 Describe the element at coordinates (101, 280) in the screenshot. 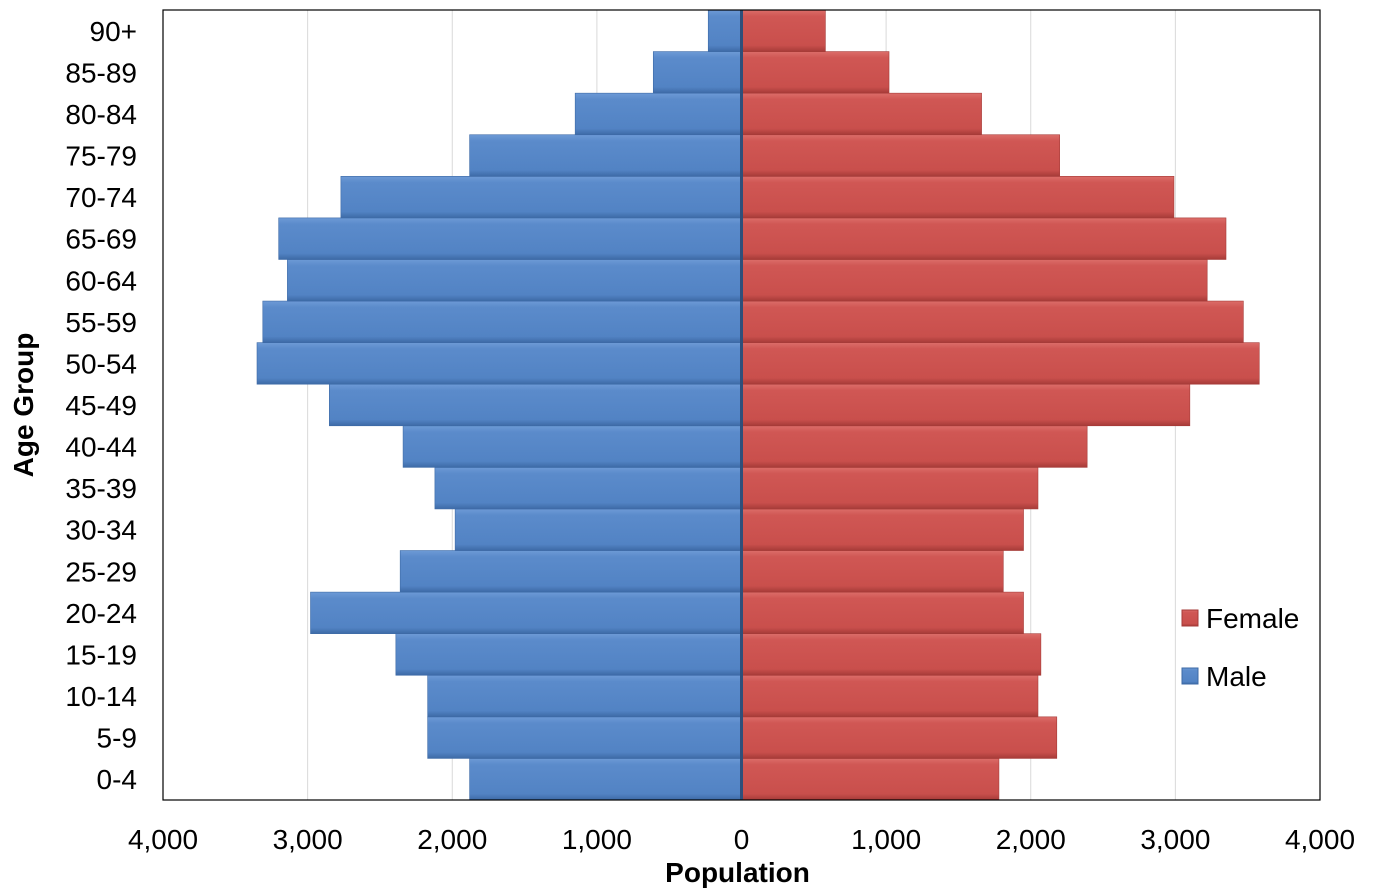

I see `y-tick-label: 60-64` at that location.